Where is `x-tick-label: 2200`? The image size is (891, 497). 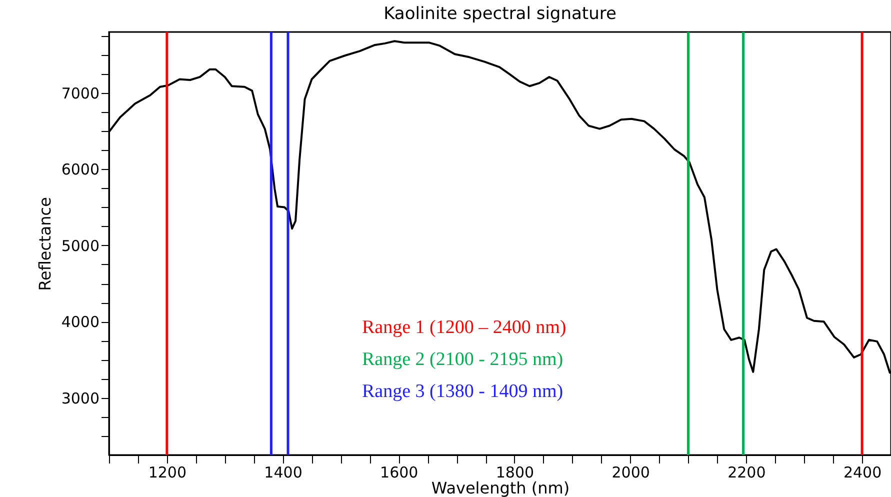
x-tick-label: 2200 is located at coordinates (747, 473).